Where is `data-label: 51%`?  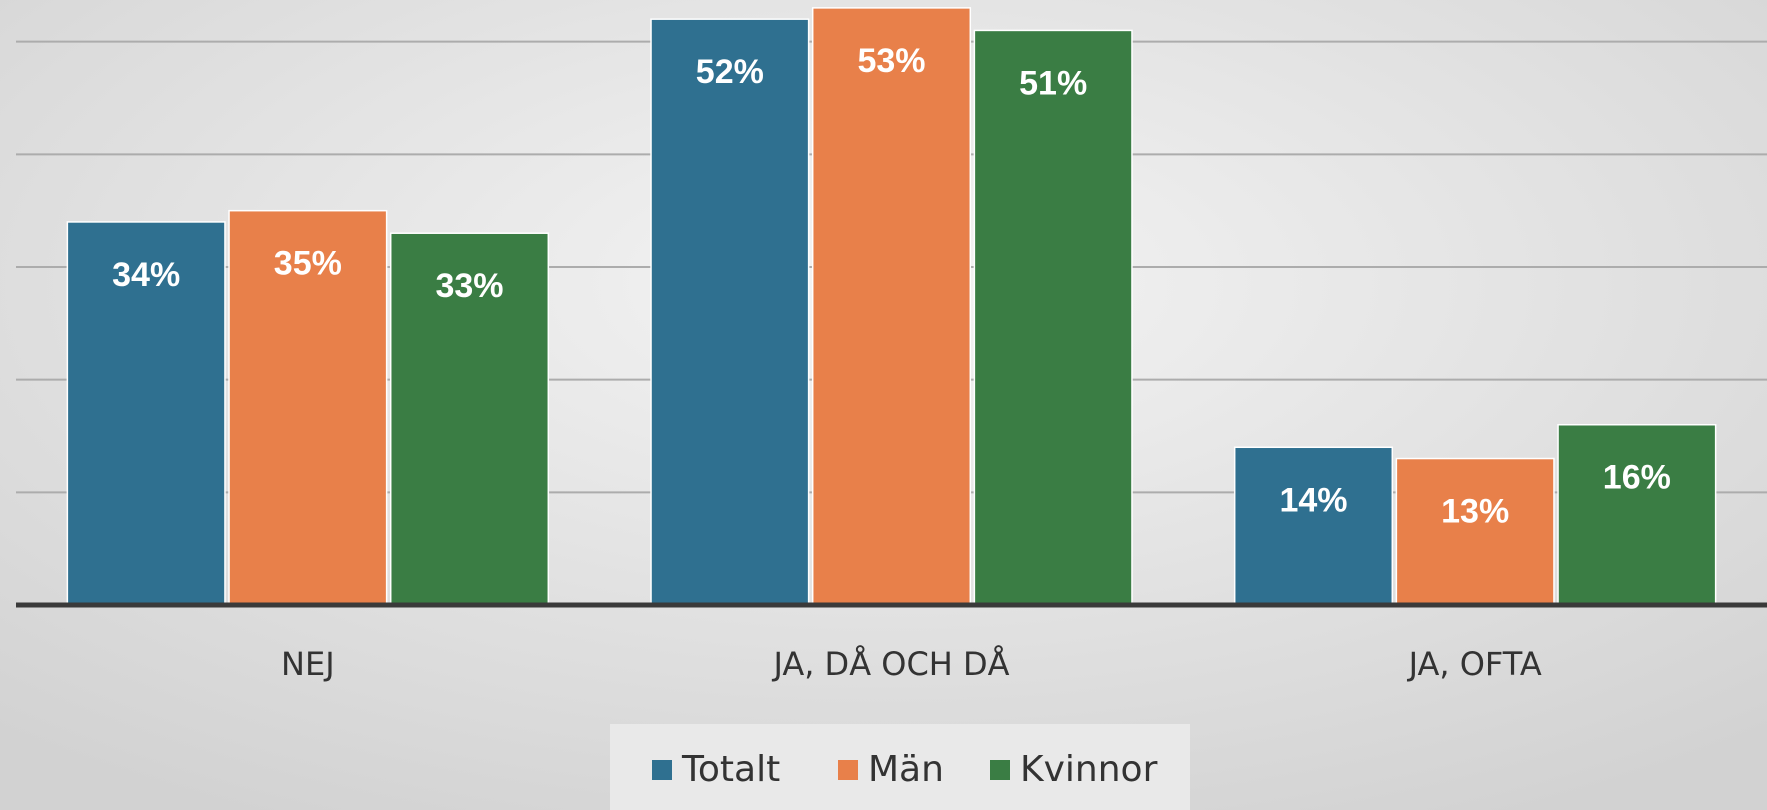 data-label: 51% is located at coordinates (1053, 83).